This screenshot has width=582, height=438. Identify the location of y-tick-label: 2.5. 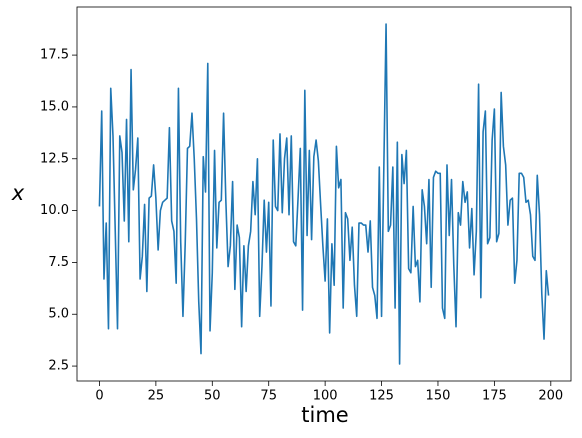
(58, 366).